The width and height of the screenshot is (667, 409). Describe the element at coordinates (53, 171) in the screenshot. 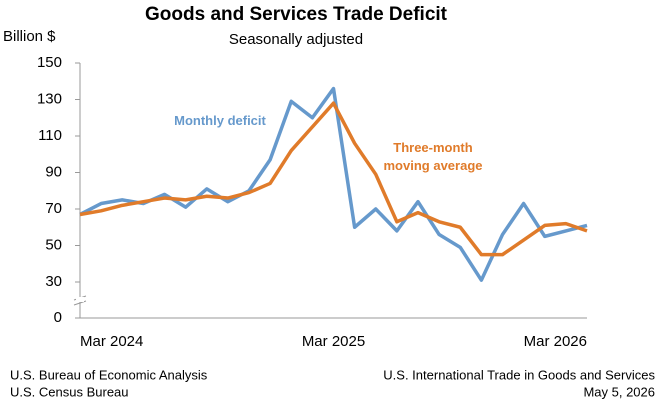

I see `y-tick-label: 90` at that location.